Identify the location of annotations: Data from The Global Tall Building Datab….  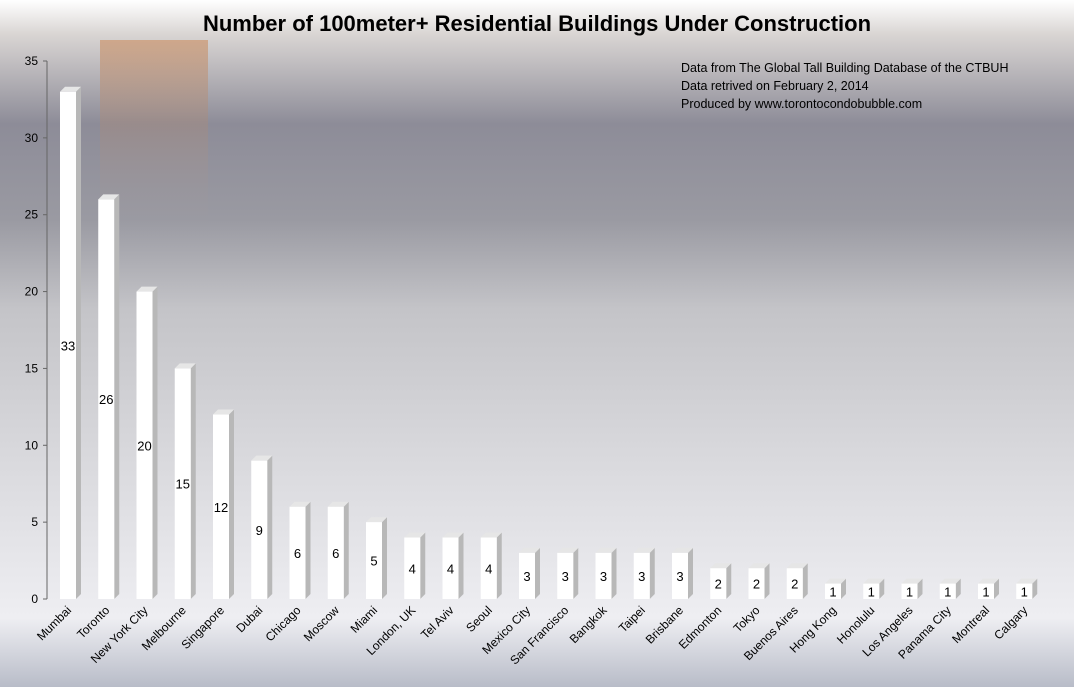
(844, 86).